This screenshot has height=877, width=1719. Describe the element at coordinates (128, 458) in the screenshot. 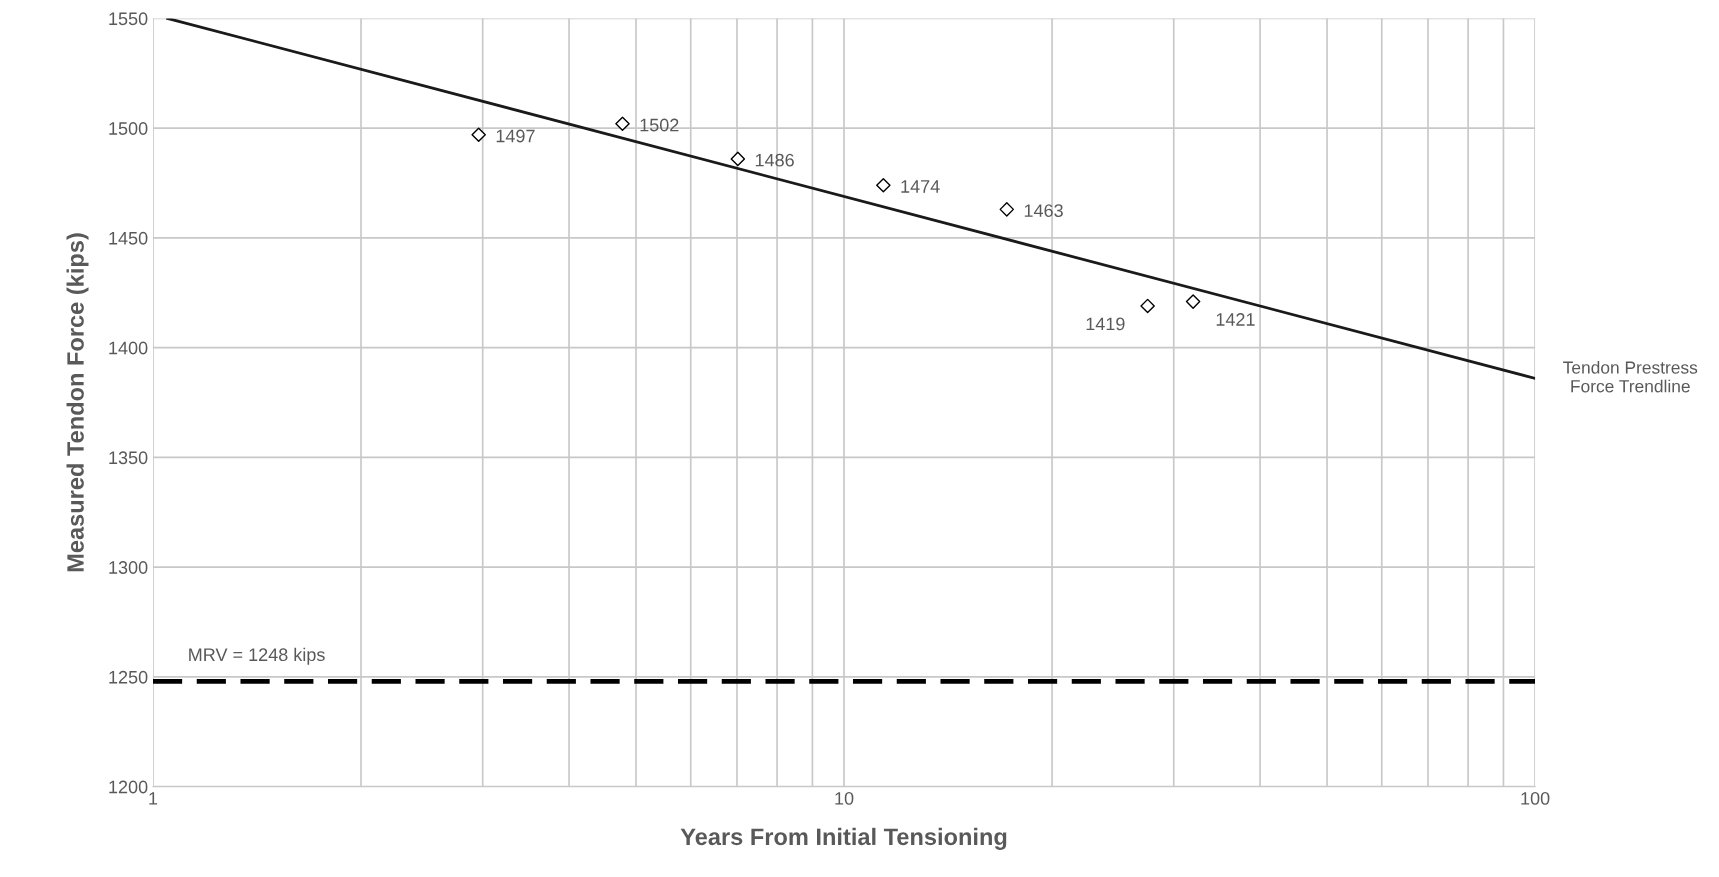

I see `y-tick-label: 1350` at that location.